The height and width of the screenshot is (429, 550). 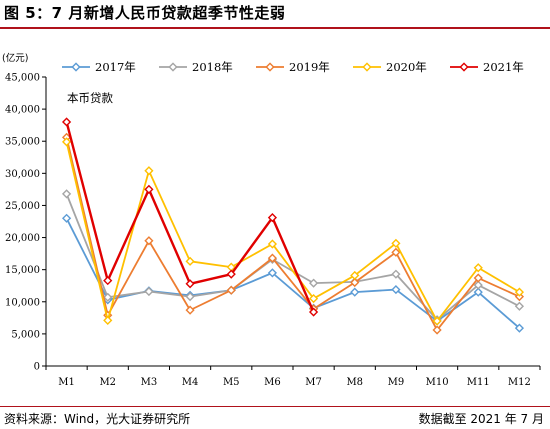 I want to click on legend-label: 2018年, so click(x=212, y=67).